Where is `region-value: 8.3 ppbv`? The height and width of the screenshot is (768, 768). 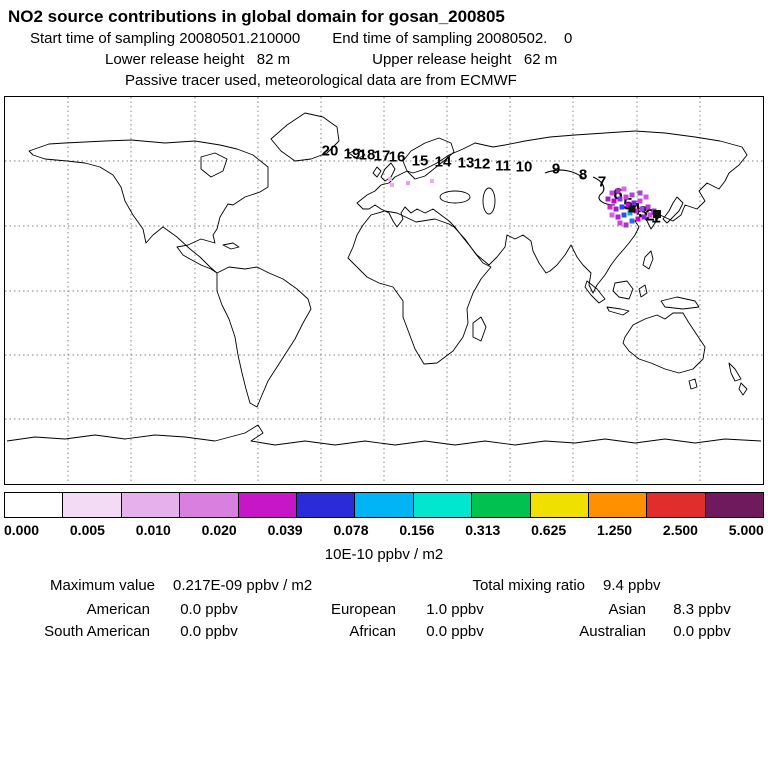
region-value: 8.3 ppbv is located at coordinates (702, 609).